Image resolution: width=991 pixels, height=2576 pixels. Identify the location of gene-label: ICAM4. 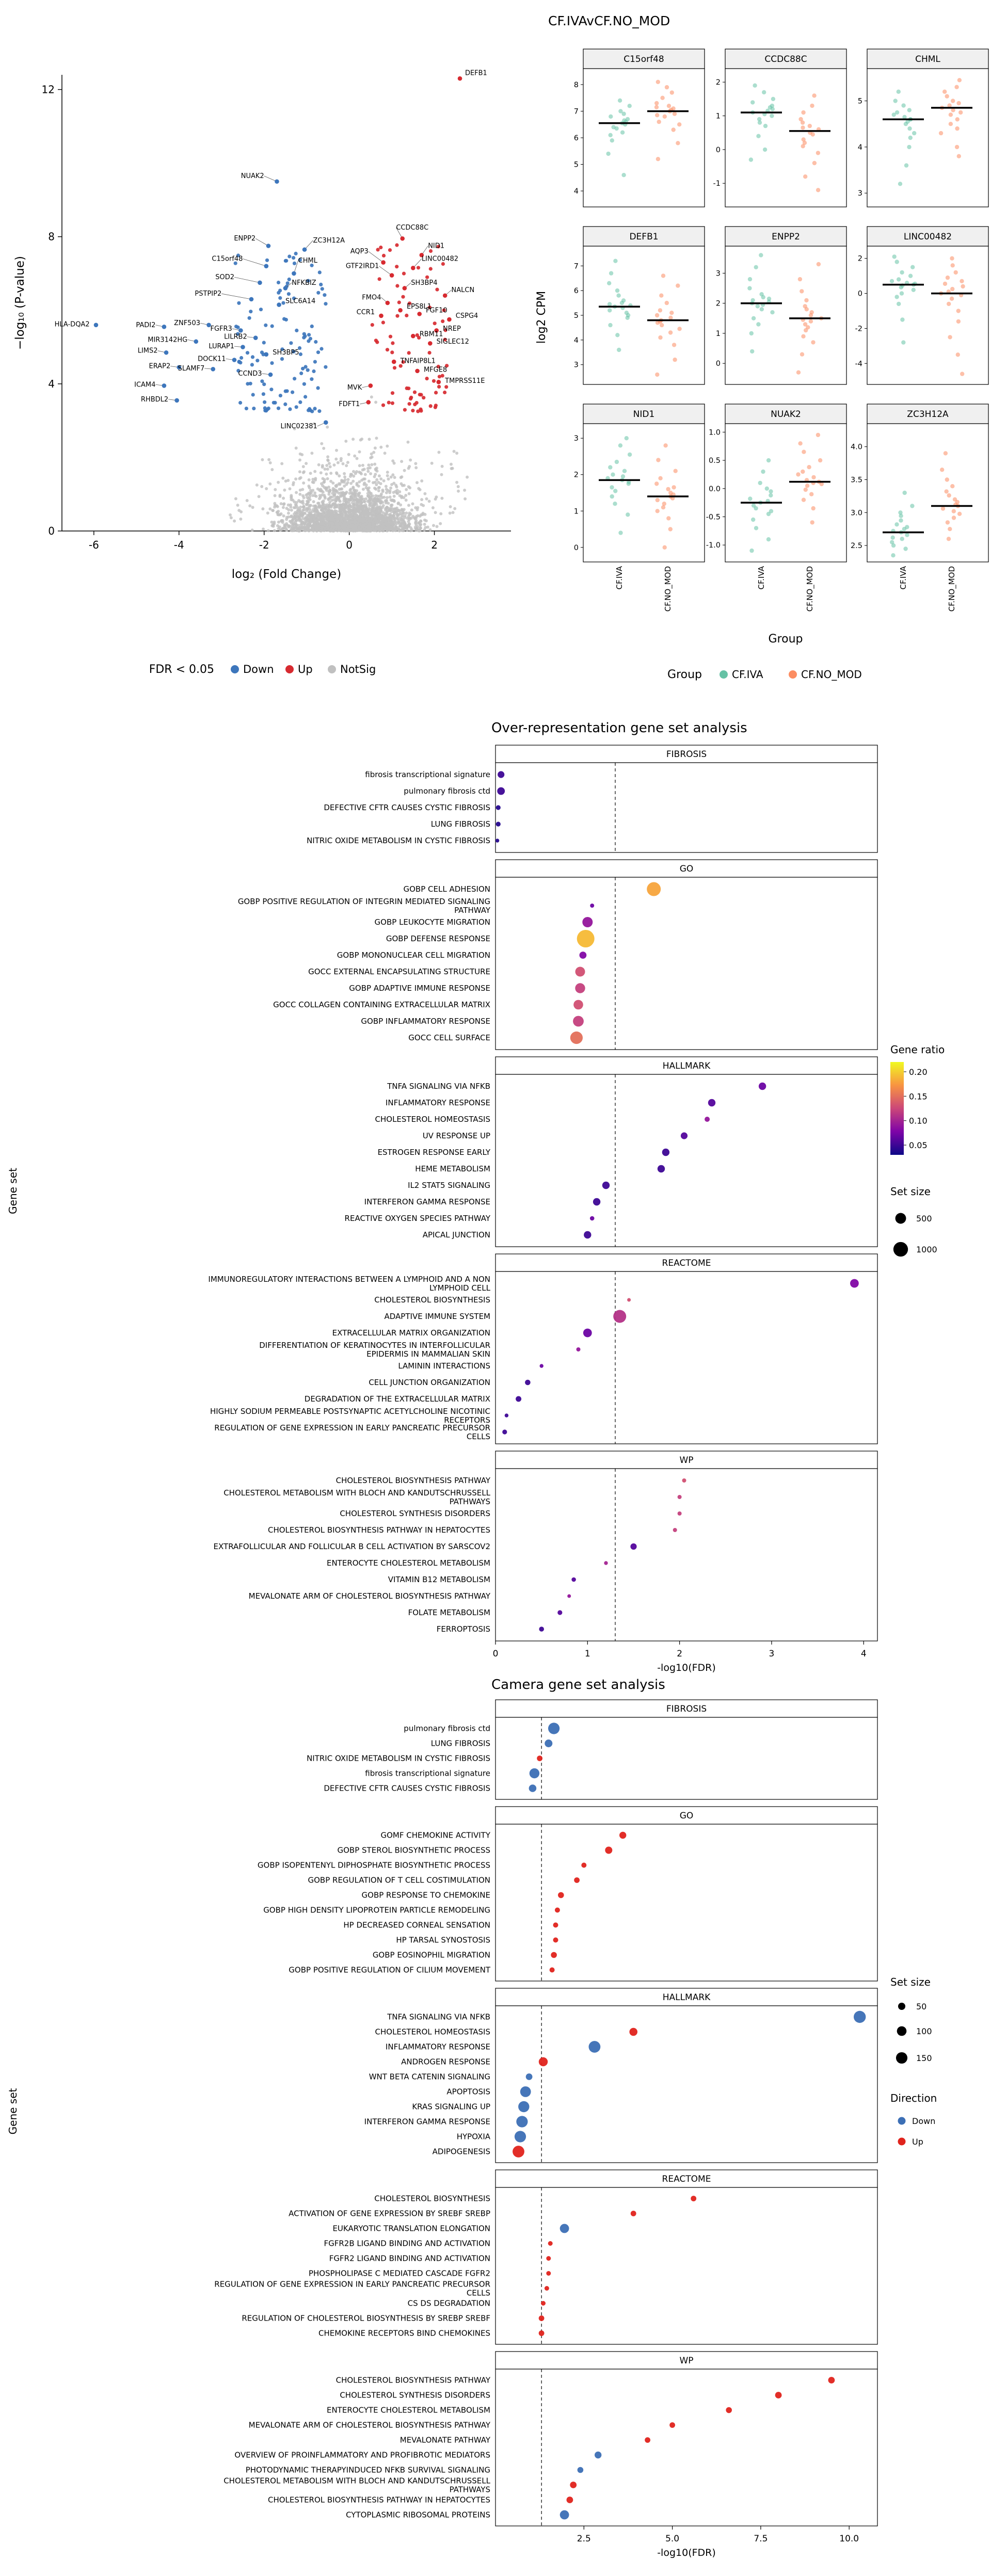
(144, 385).